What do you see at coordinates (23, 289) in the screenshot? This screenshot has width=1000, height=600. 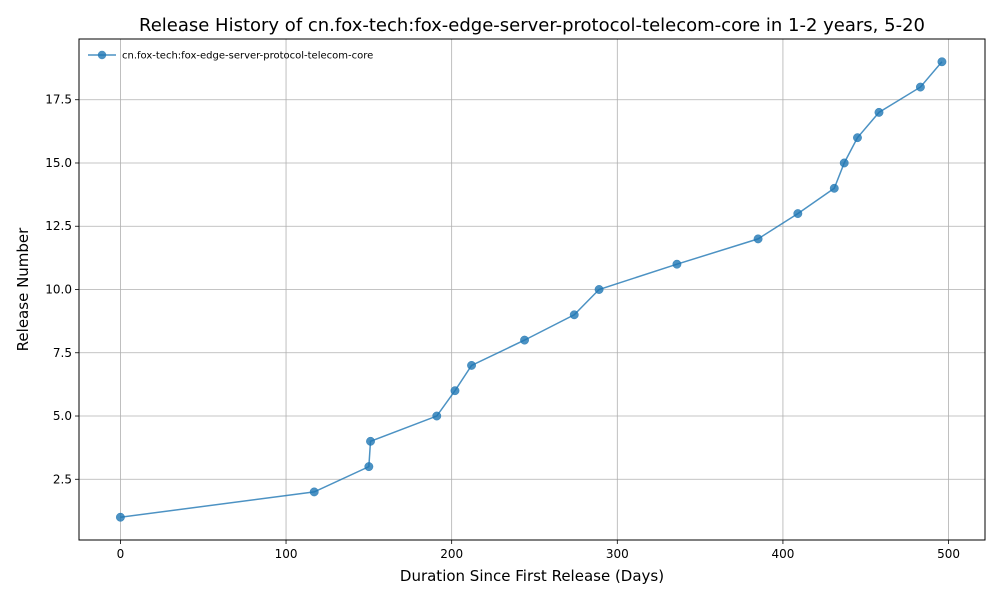 I see `y-axis-label: Release Number` at bounding box center [23, 289].